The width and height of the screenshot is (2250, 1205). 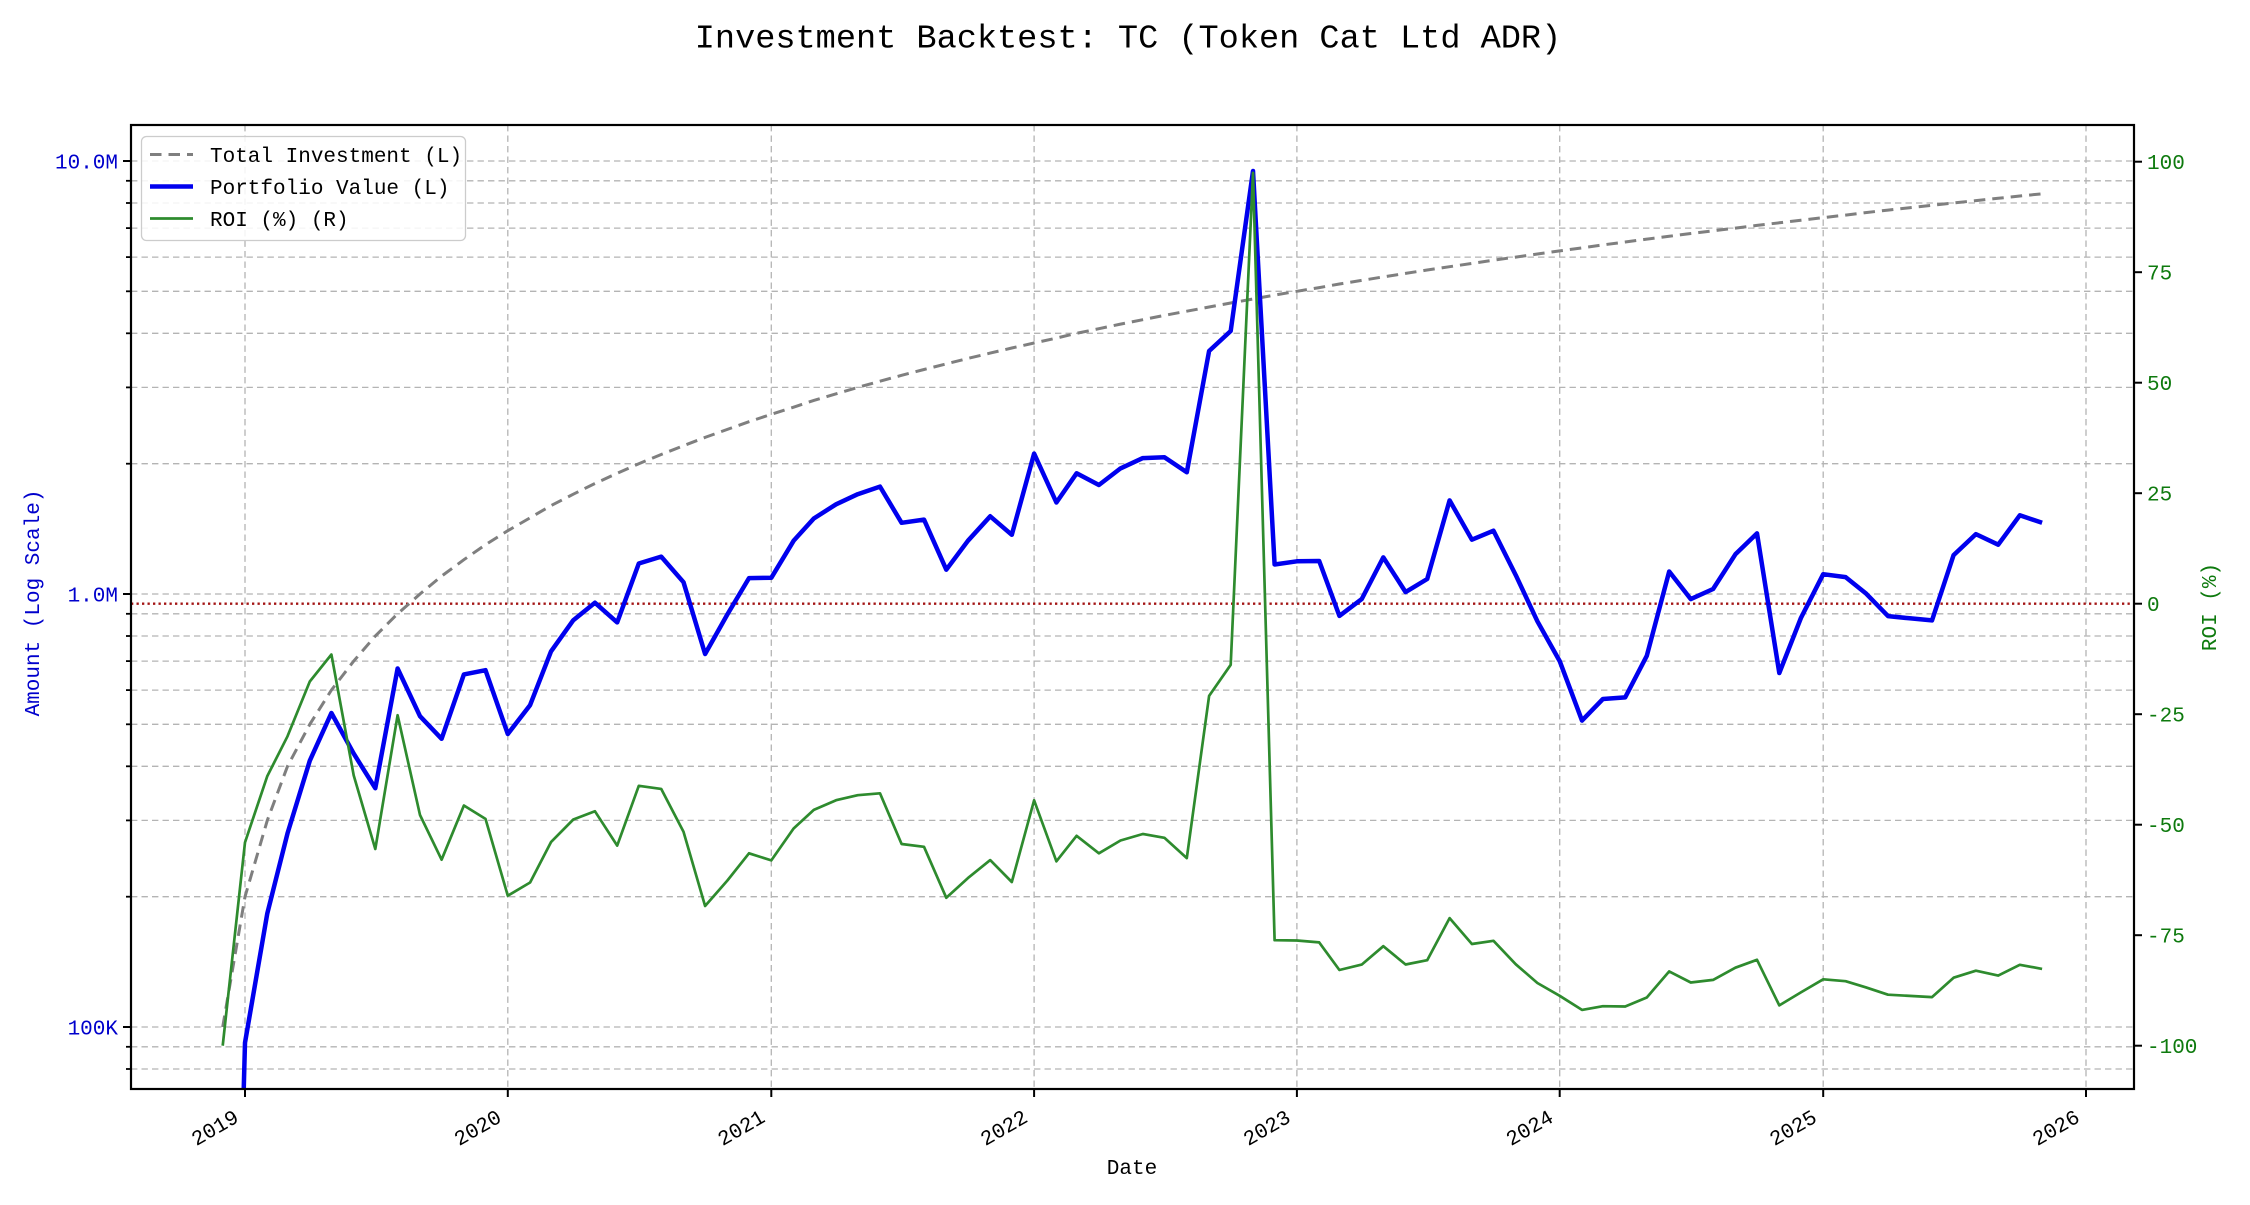 What do you see at coordinates (93, 1030) in the screenshot?
I see `svg-text: 100K` at bounding box center [93, 1030].